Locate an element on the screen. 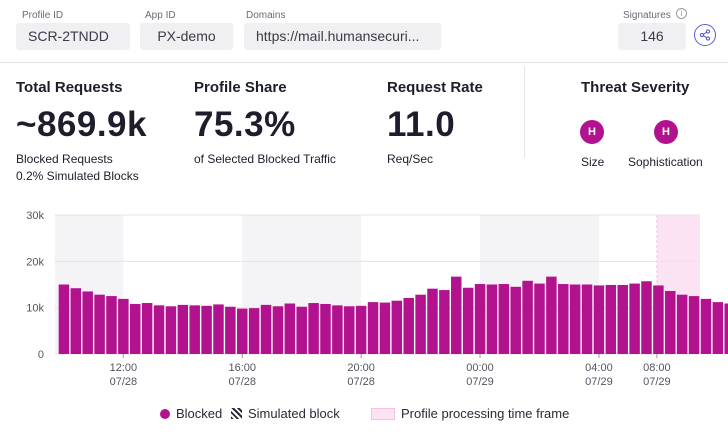  x-tick-time-label: 16:00 is located at coordinates (242, 368).